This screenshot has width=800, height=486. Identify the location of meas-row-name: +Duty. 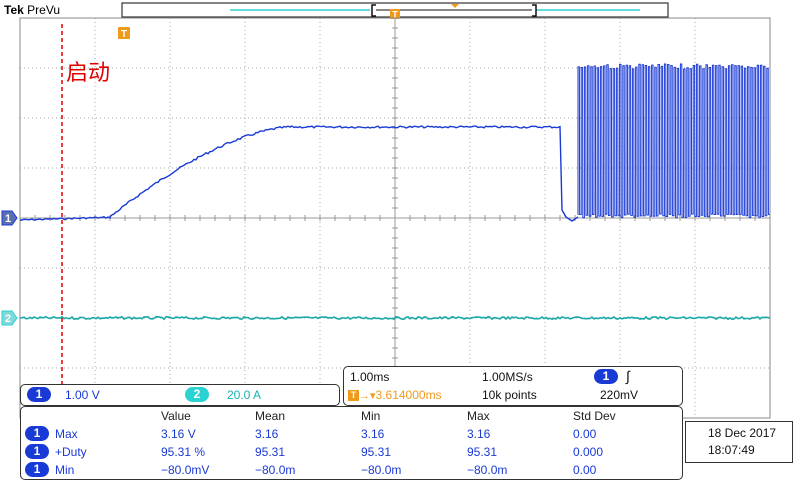
(71, 452).